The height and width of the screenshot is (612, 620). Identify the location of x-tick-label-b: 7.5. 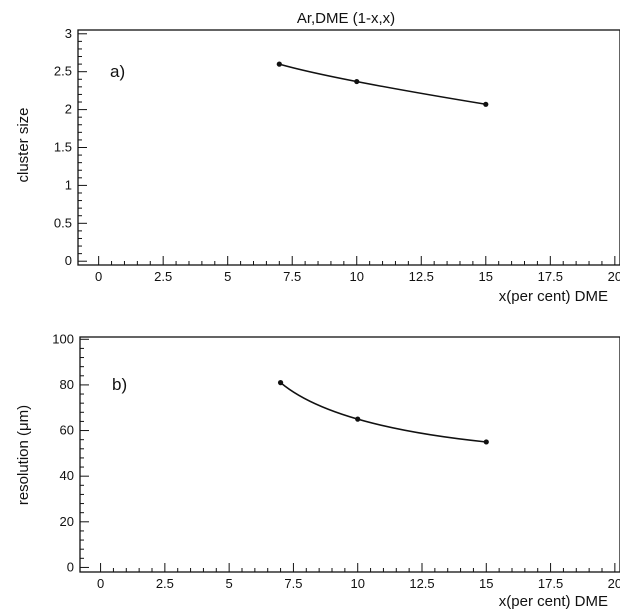
(293, 583).